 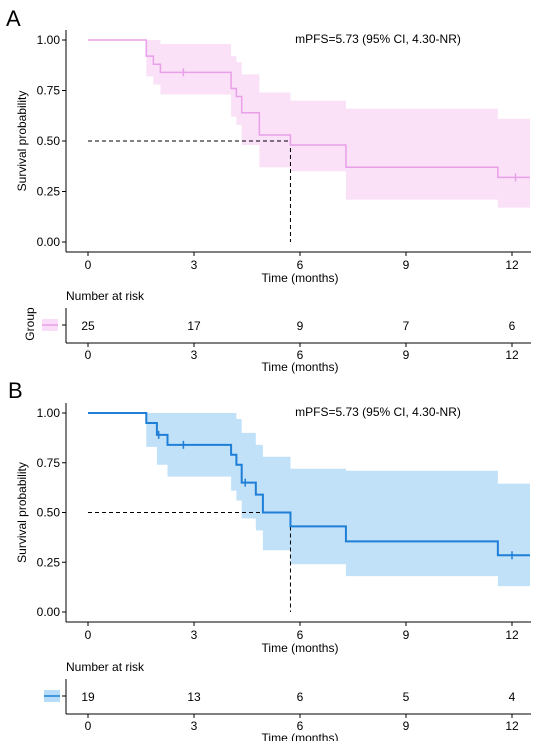 I want to click on panel-label: A, so click(x=13, y=18).